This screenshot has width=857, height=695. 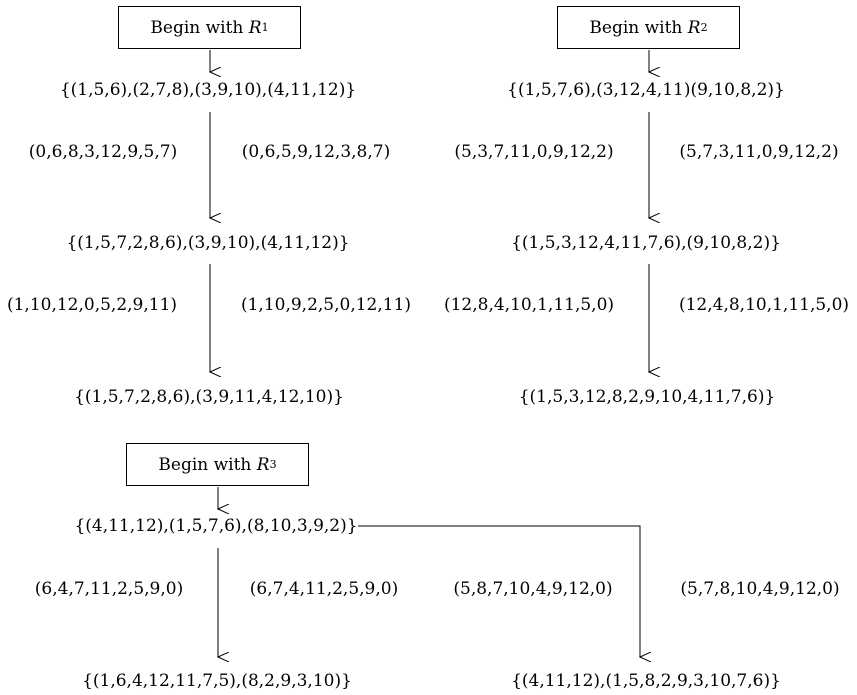 I want to click on begin-box-r3-var: R, so click(x=263, y=464).